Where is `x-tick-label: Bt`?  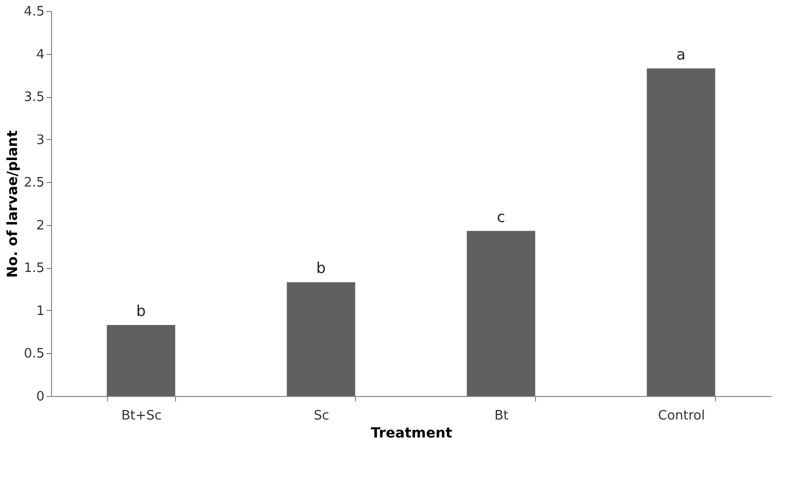 x-tick-label: Bt is located at coordinates (501, 416).